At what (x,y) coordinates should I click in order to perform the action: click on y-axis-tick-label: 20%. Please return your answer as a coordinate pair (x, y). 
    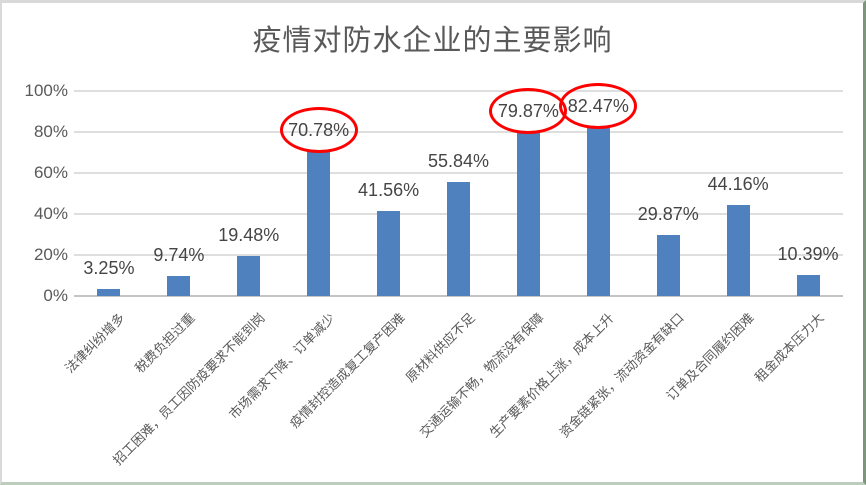
    Looking at the image, I should click on (50, 254).